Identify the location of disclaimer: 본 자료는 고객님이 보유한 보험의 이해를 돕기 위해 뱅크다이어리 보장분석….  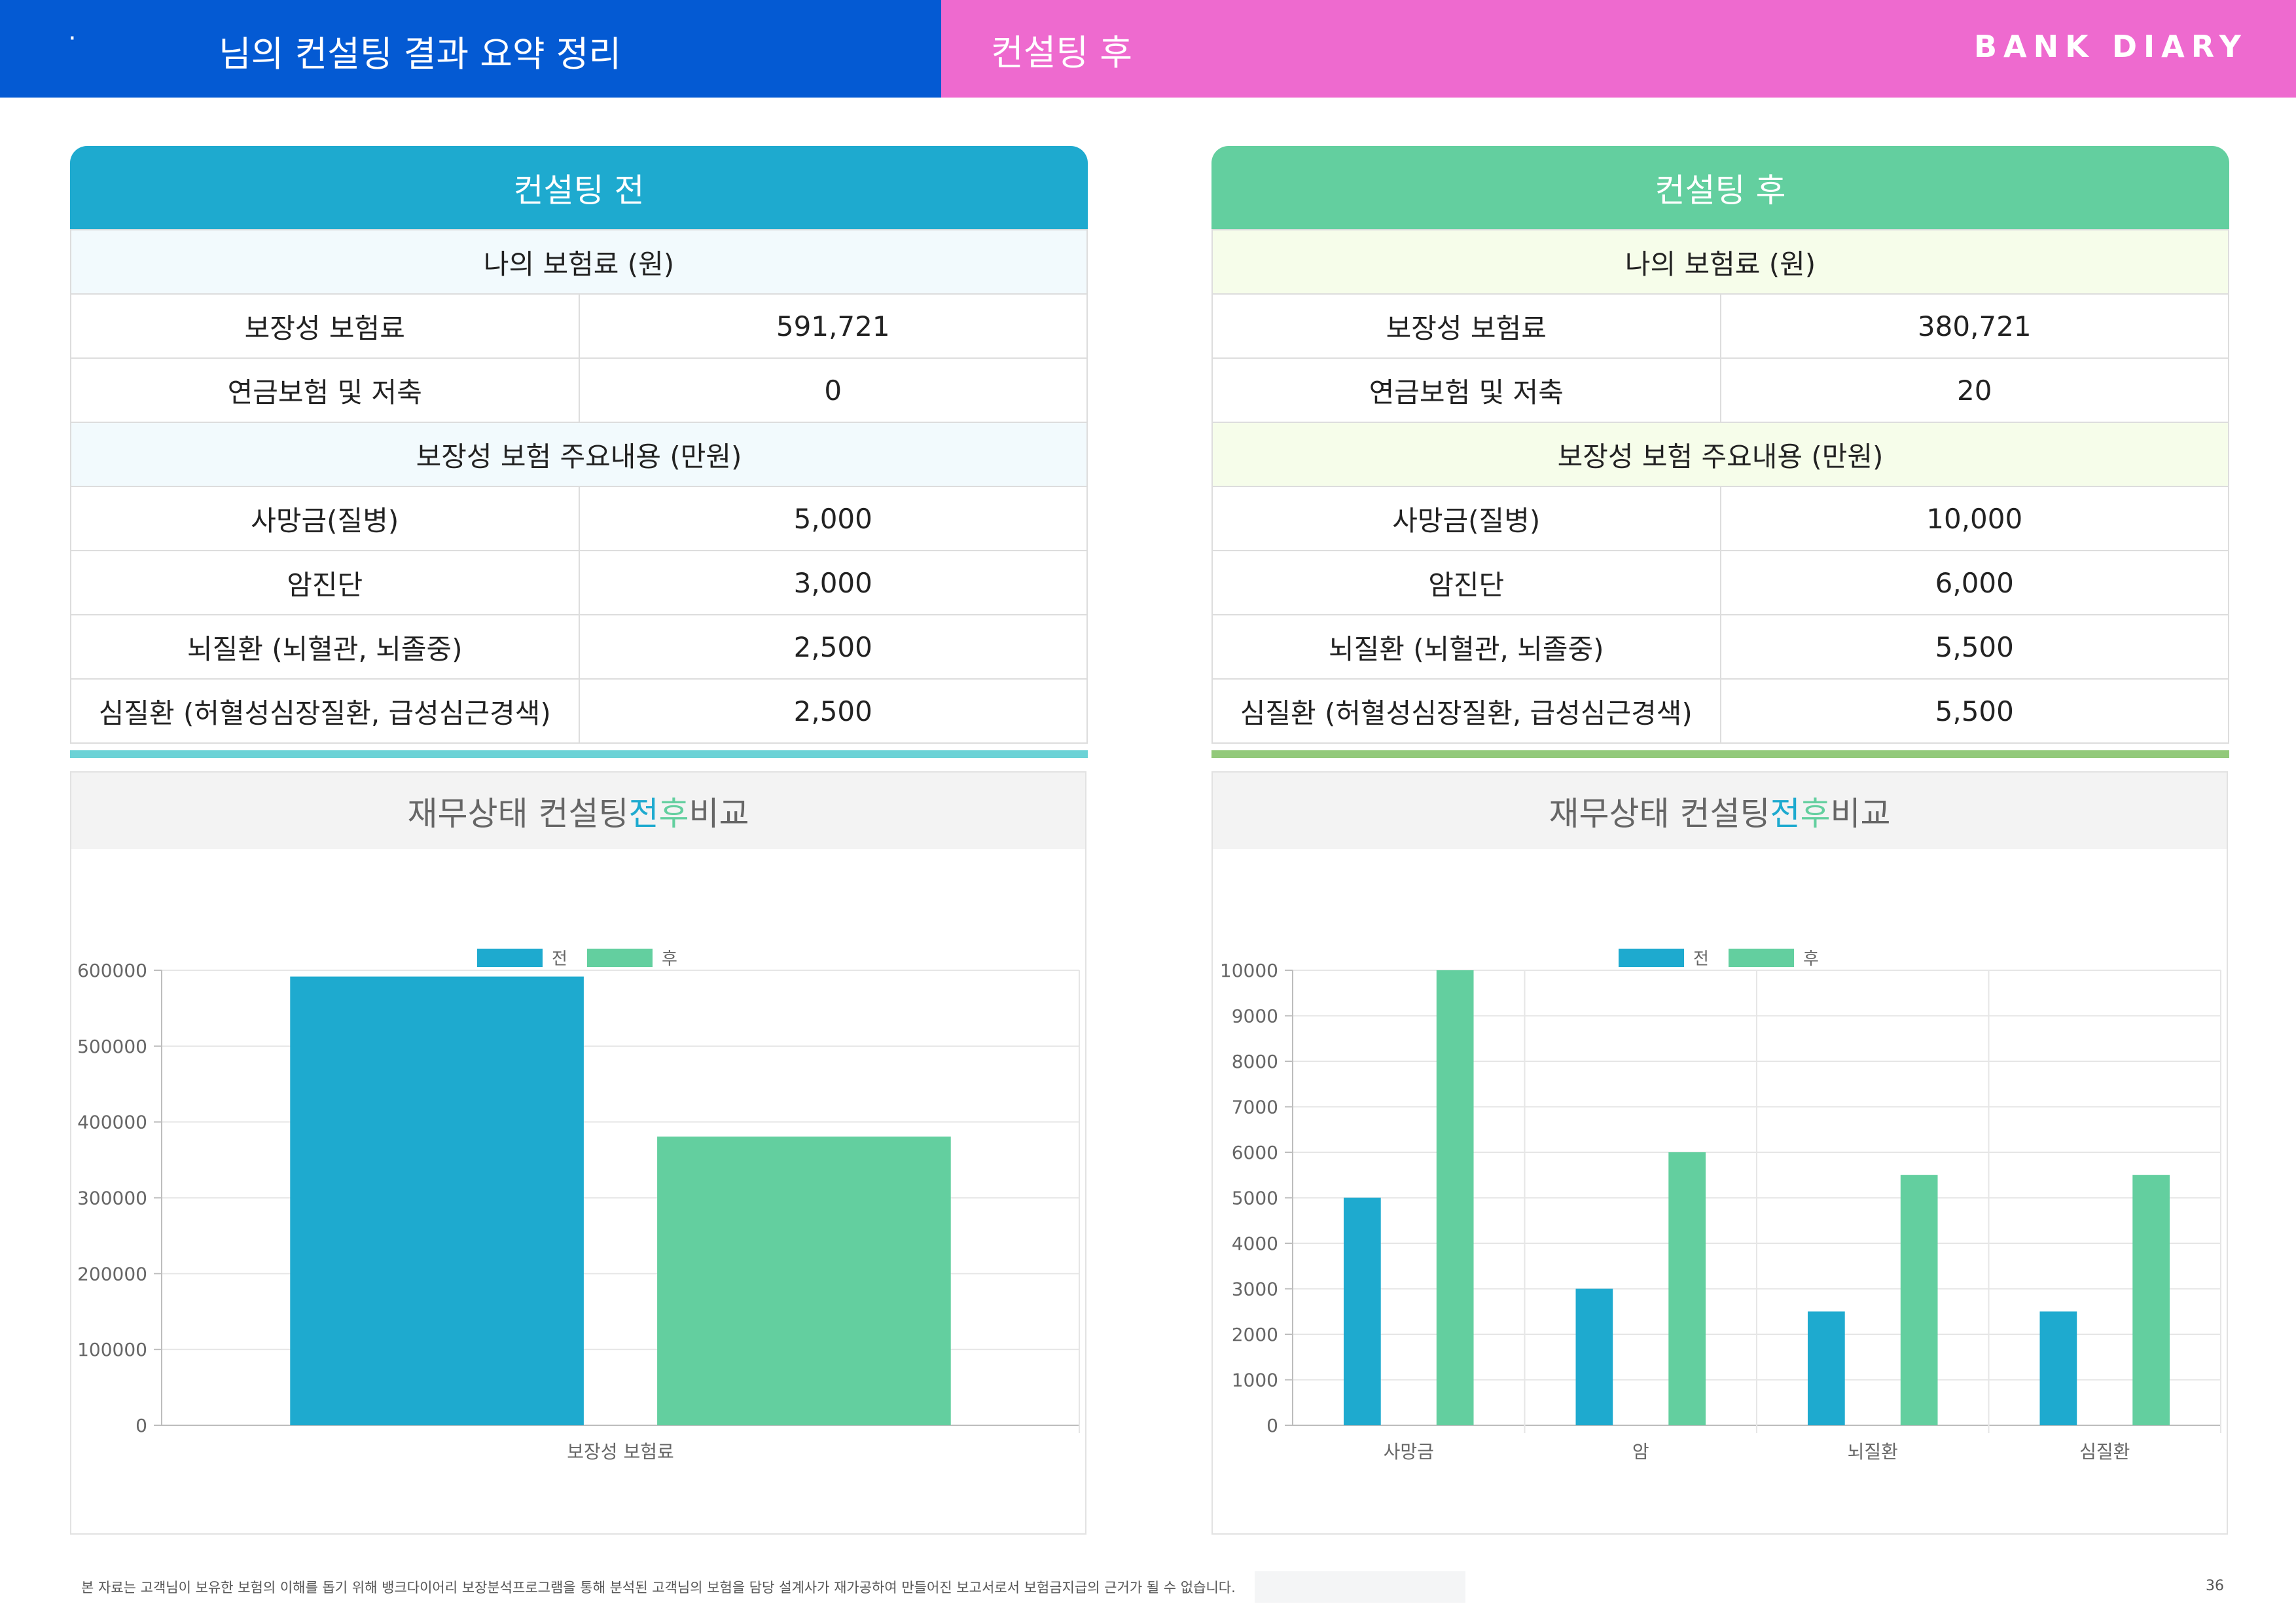
(658, 1588).